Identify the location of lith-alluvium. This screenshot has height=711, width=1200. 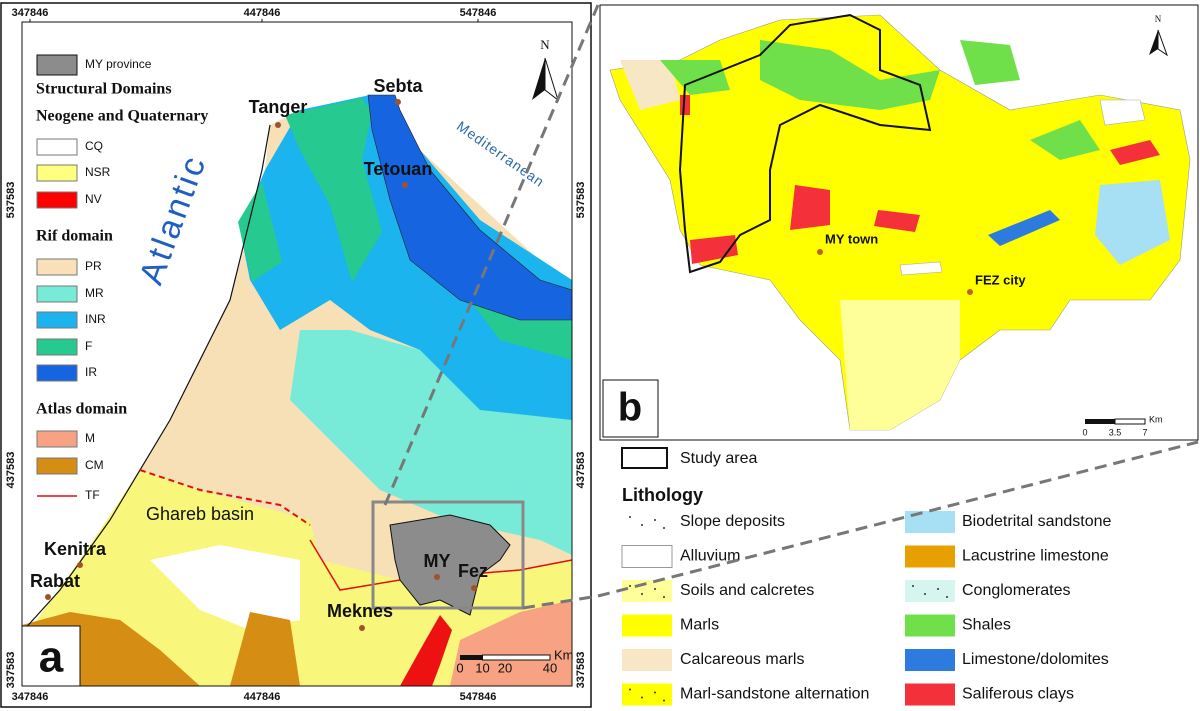
(1122, 112).